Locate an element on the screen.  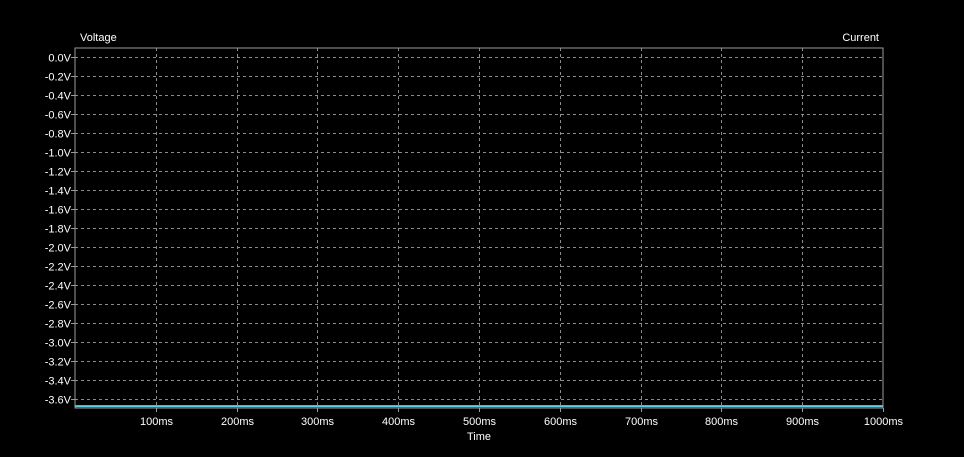
x-tick-label: 100ms is located at coordinates (157, 422).